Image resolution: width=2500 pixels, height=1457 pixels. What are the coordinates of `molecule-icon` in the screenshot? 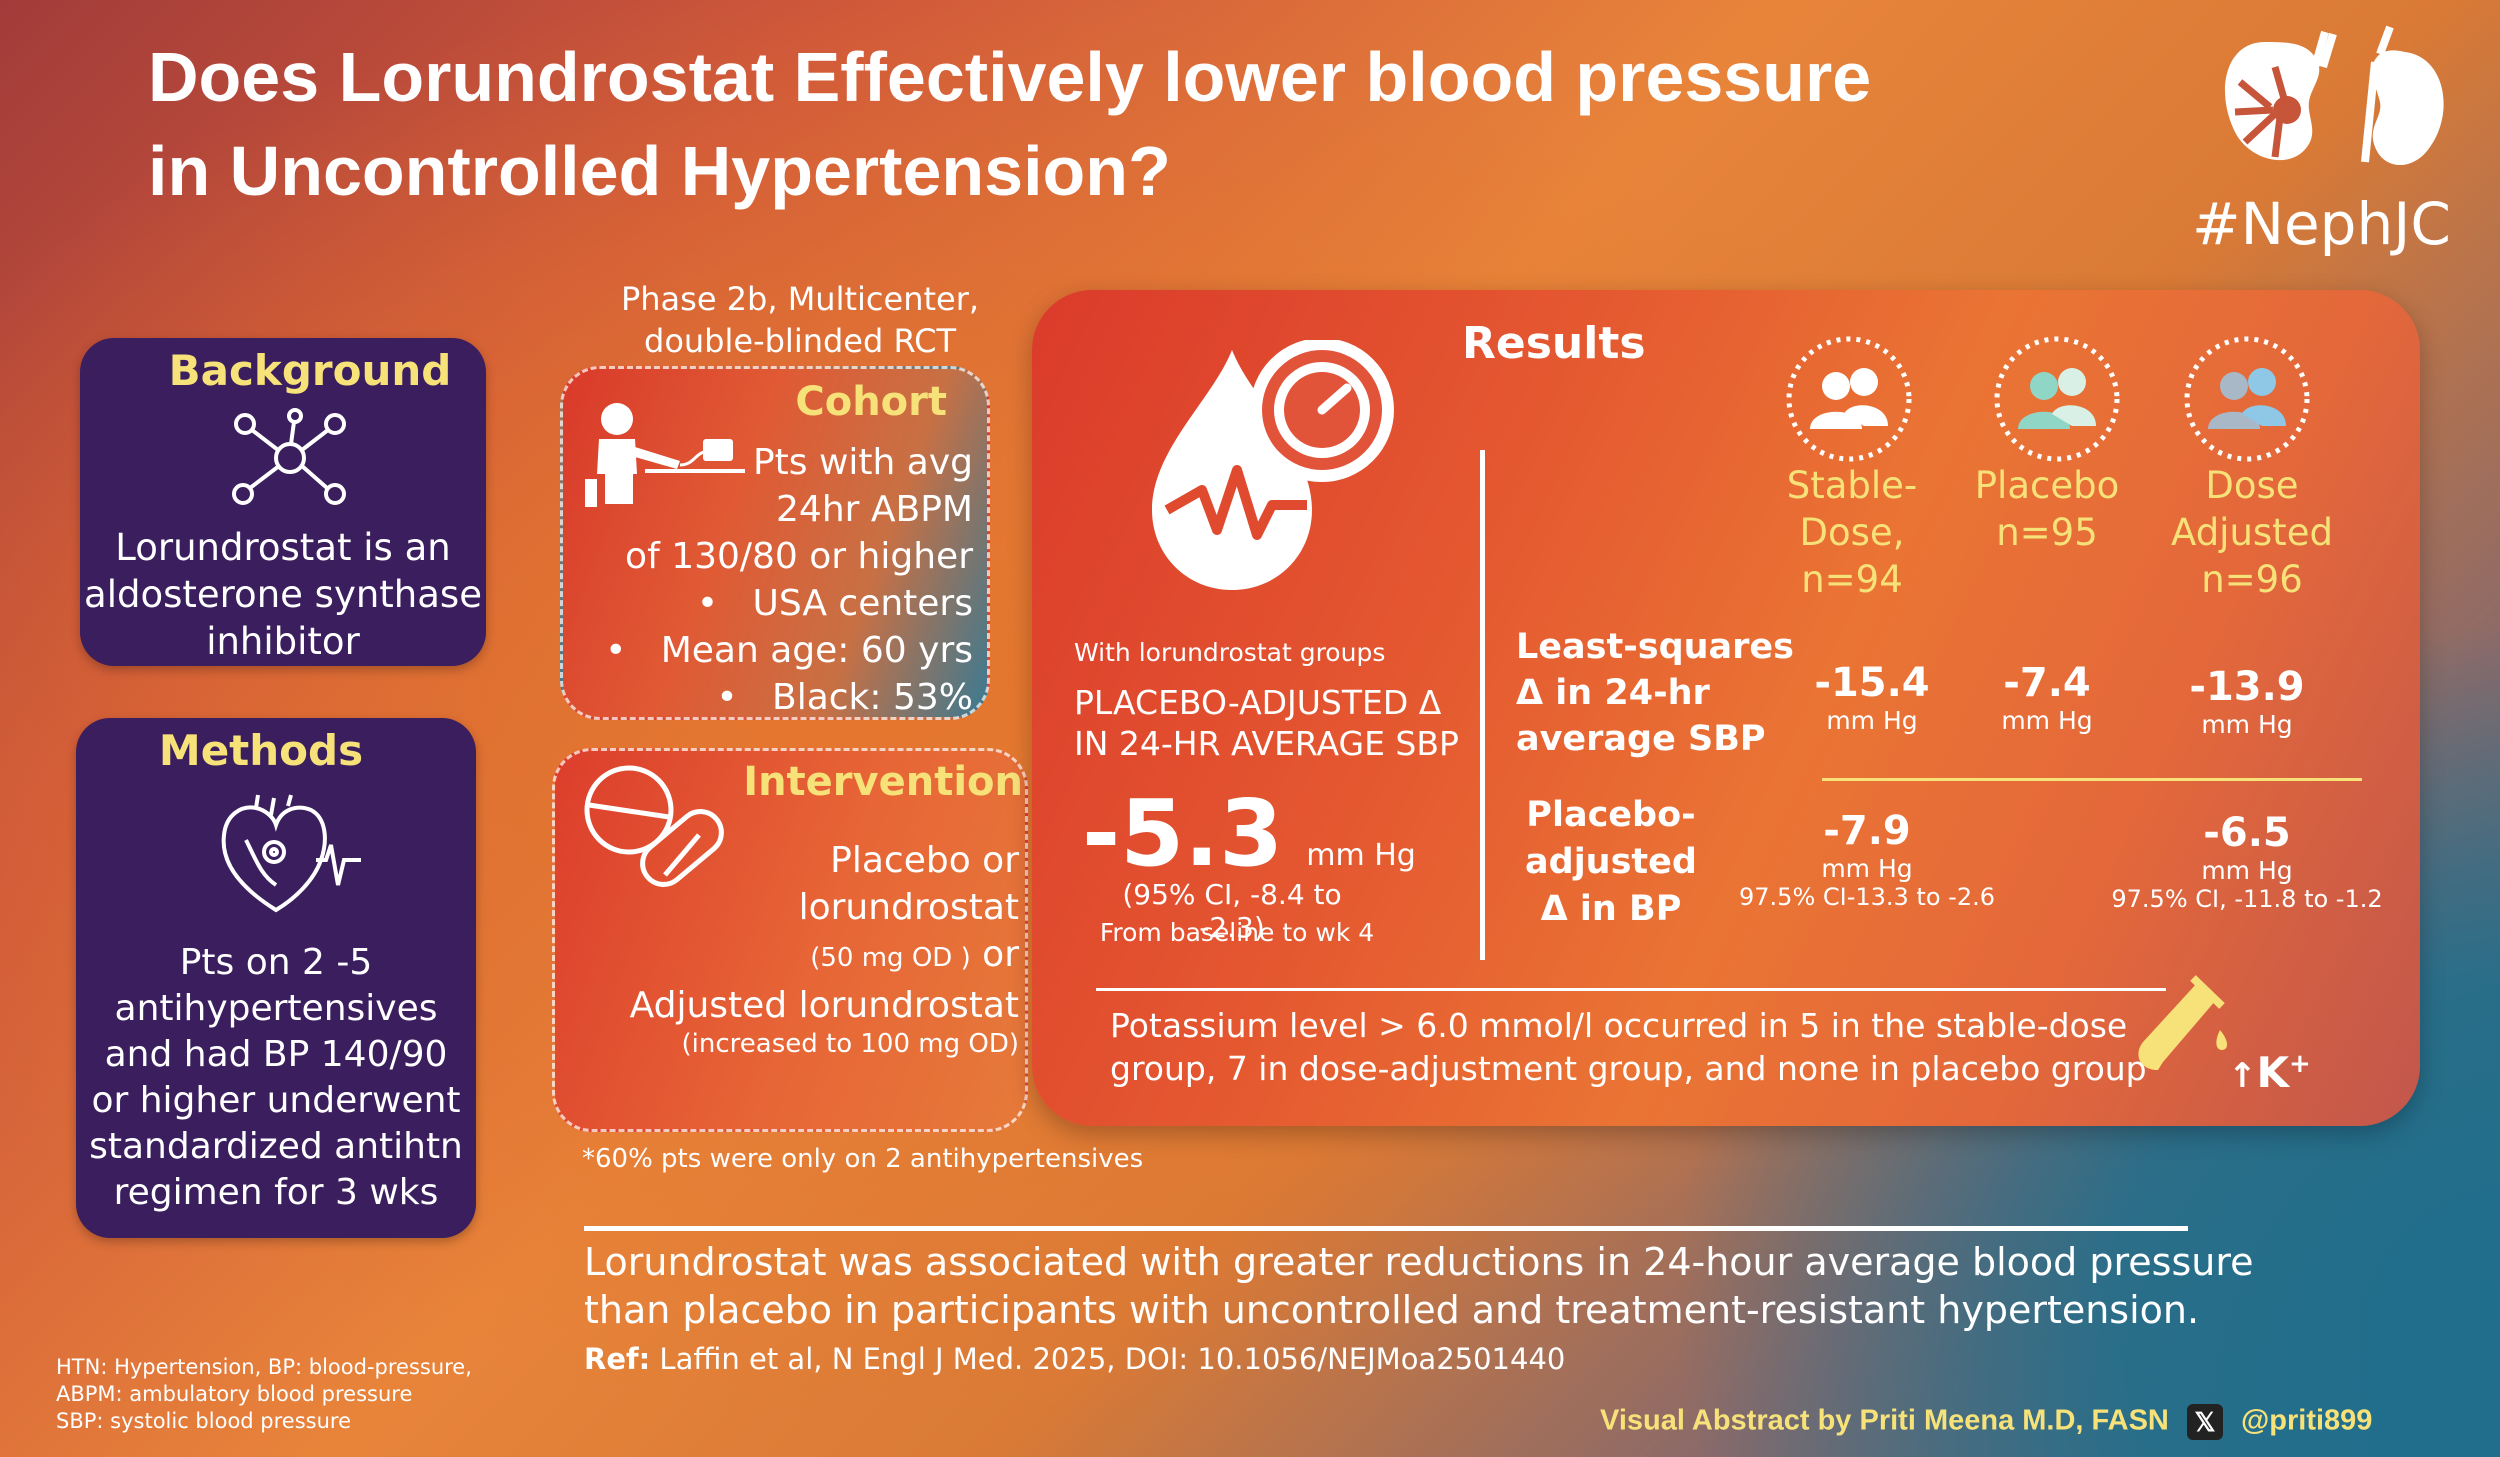 It's located at (289, 456).